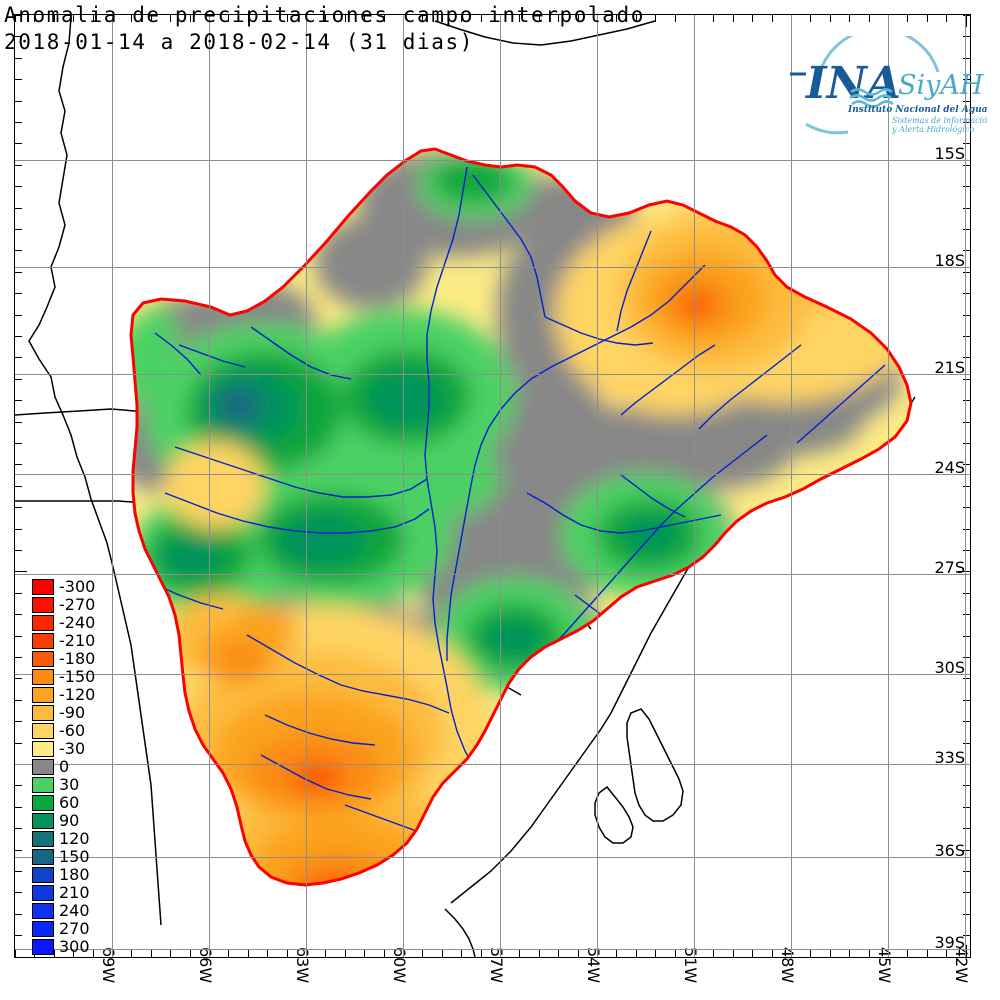 The width and height of the screenshot is (1000, 1000). What do you see at coordinates (74, 928) in the screenshot?
I see `legend-label: 270` at bounding box center [74, 928].